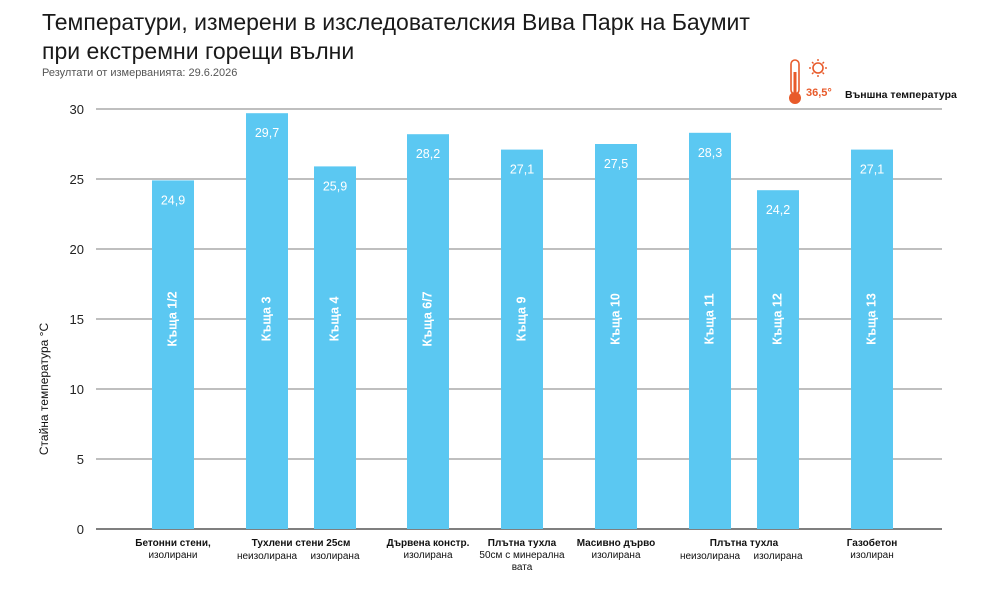 Image resolution: width=1000 pixels, height=596 pixels. What do you see at coordinates (778, 210) in the screenshot?
I see `bar-value-label: 24,2` at bounding box center [778, 210].